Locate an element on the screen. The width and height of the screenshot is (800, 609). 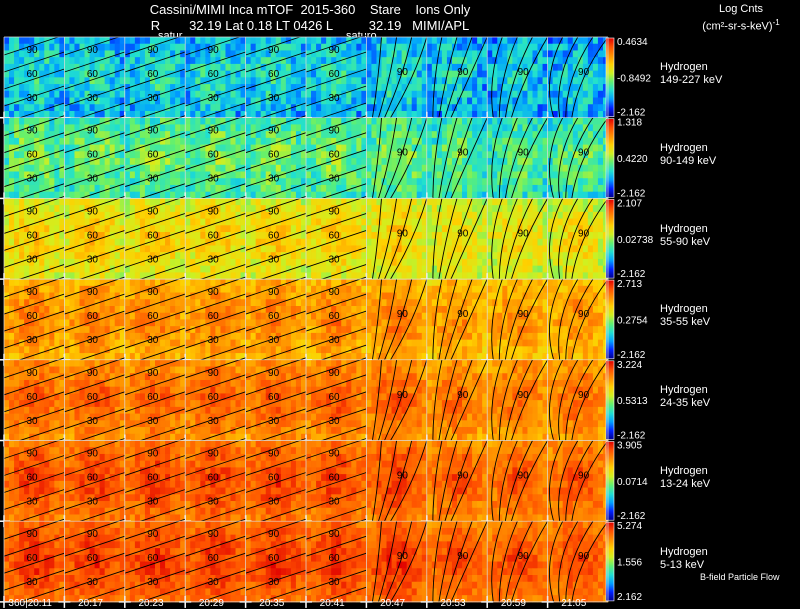
energy-label-range: 55-90 keV is located at coordinates (685, 241).